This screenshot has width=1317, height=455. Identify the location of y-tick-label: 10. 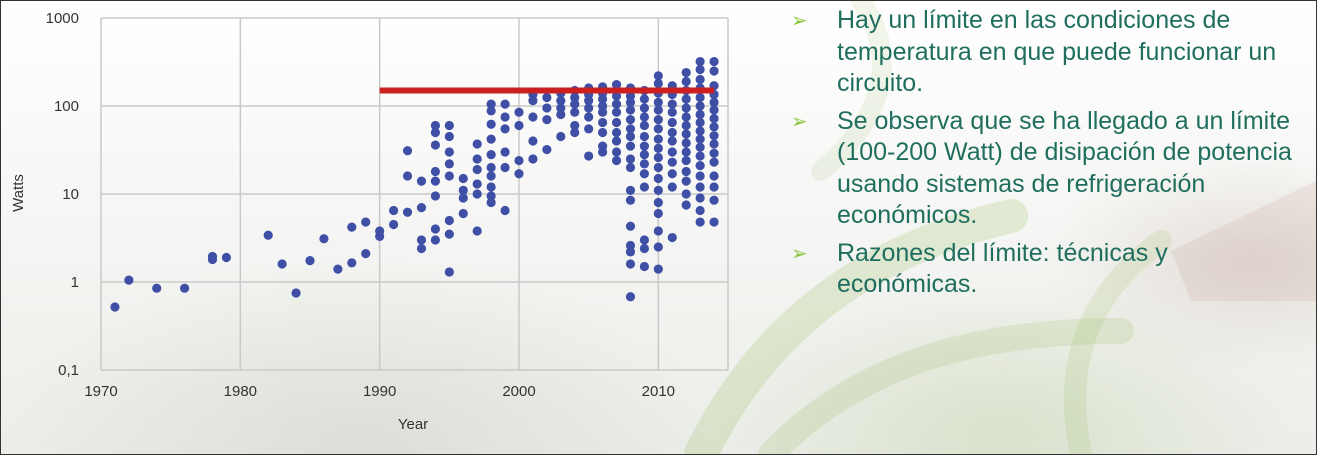
(70, 194).